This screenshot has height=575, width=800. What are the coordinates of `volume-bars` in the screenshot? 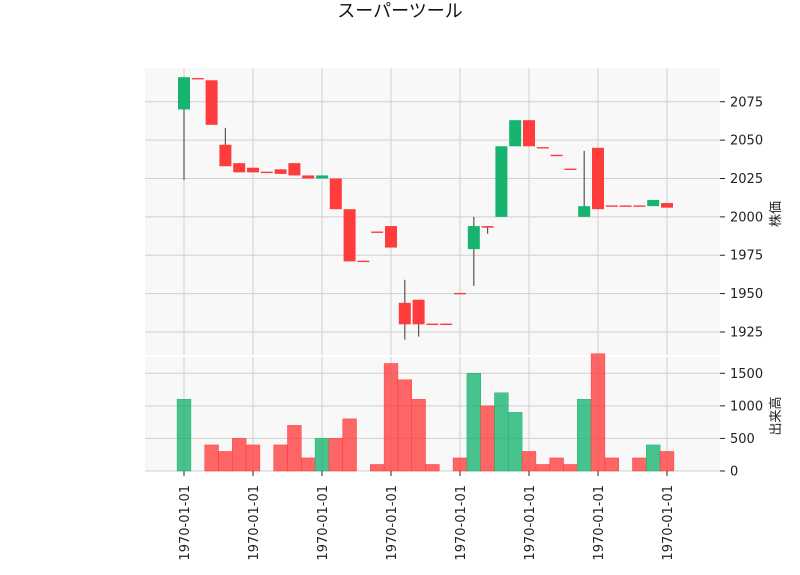 It's located at (425, 412).